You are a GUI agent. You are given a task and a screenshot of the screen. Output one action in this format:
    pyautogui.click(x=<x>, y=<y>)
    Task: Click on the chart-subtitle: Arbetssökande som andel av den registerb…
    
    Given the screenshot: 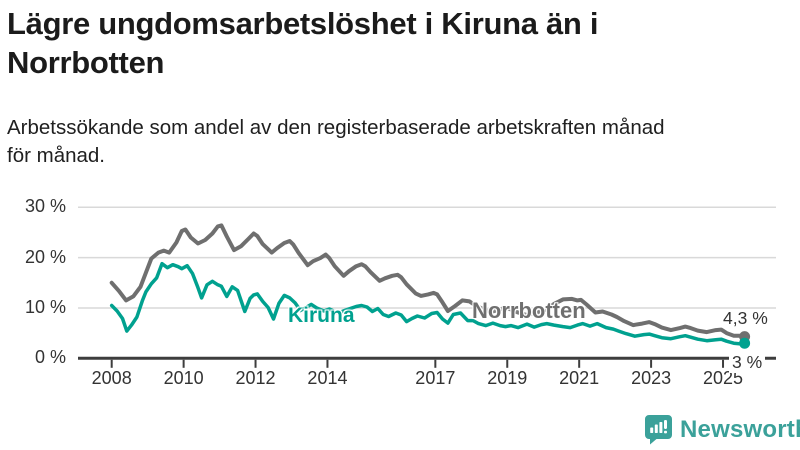 What is the action you would take?
    pyautogui.click(x=400, y=142)
    